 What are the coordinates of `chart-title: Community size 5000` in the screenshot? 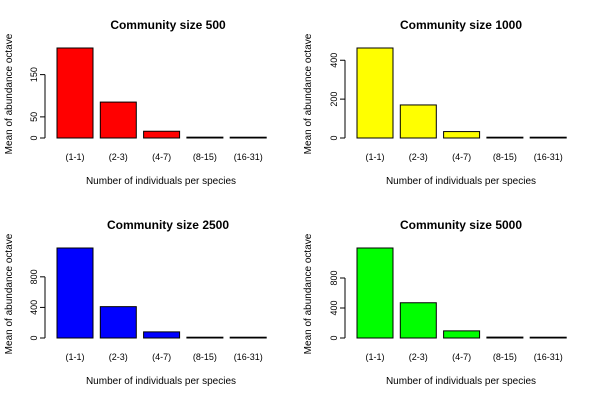 It's located at (461, 225).